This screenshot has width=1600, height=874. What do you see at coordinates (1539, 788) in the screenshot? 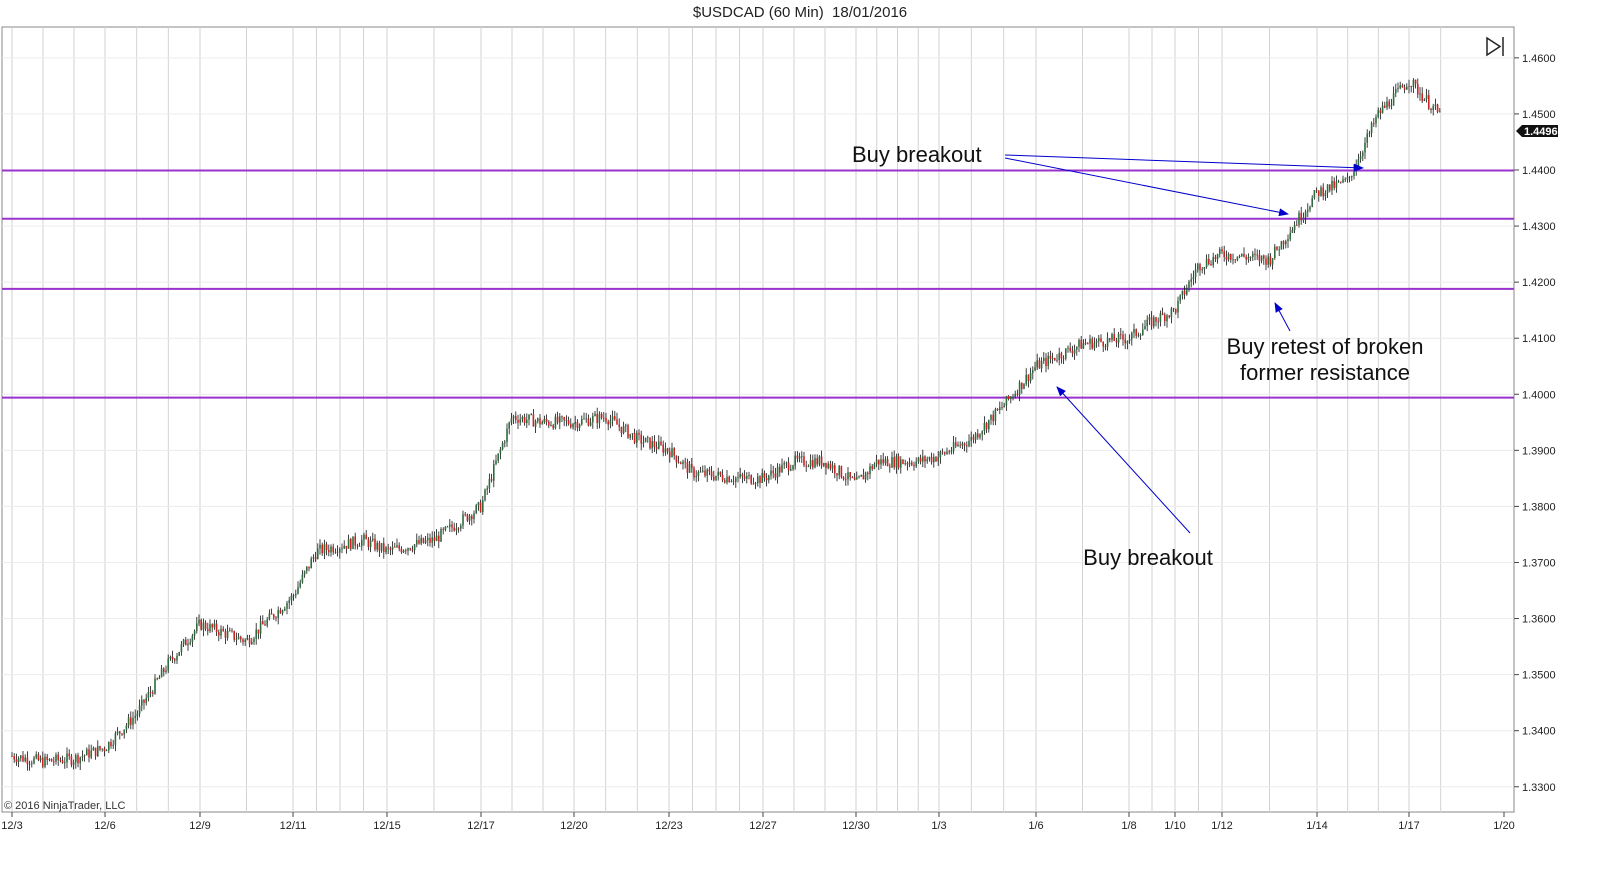
I see `y-tick-label: 1.3300` at bounding box center [1539, 788].